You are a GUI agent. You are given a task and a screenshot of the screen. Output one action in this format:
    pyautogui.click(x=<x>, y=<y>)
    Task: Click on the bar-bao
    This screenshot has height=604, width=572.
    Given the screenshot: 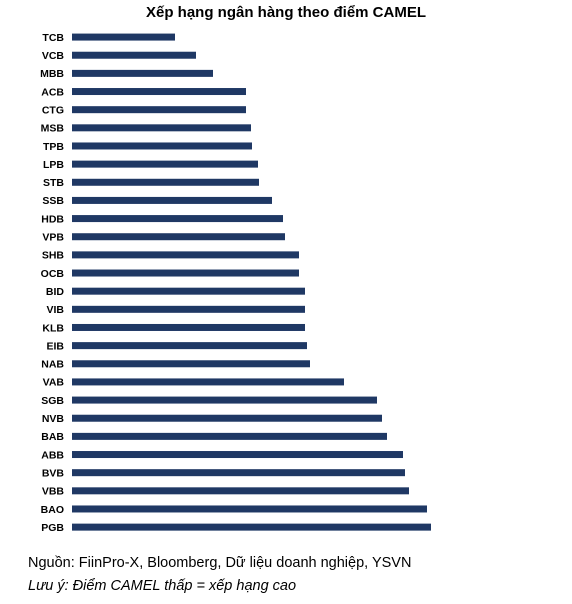 What is the action you would take?
    pyautogui.click(x=249, y=509)
    